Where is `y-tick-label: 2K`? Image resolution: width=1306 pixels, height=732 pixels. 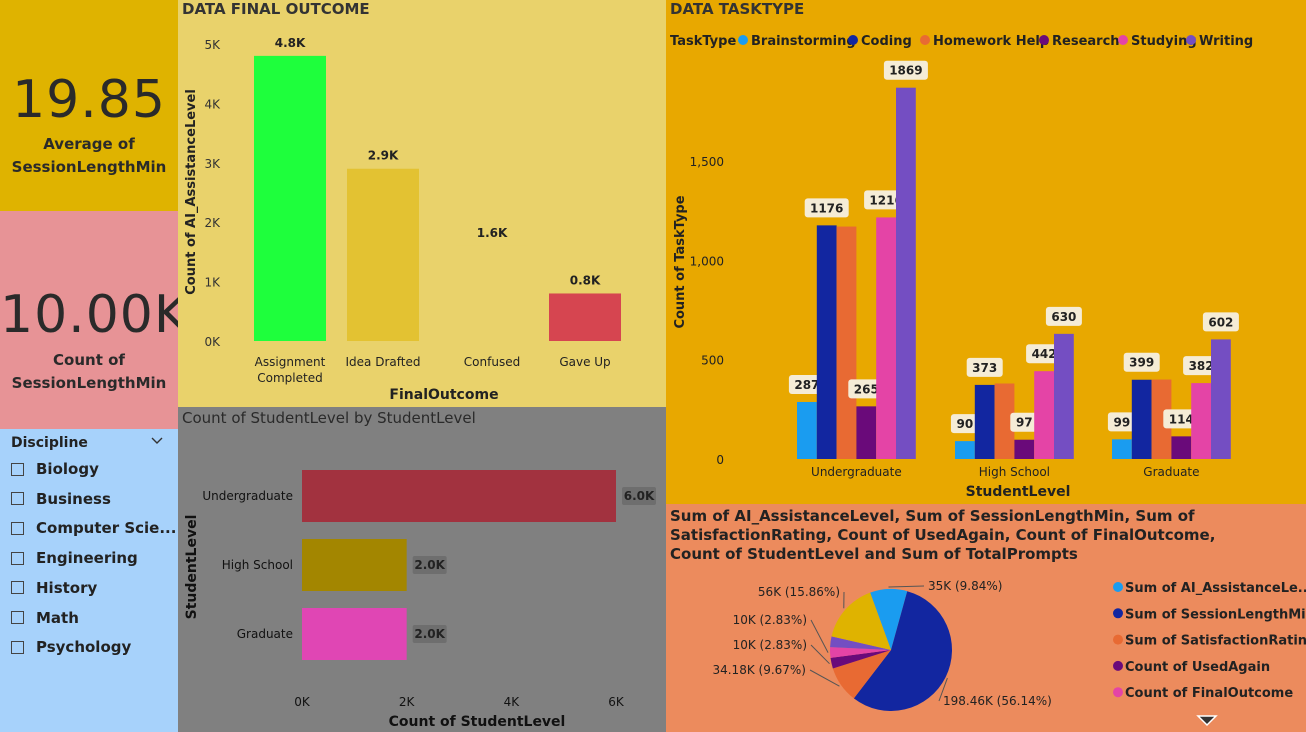
y-tick-label: 2K is located at coordinates (212, 223).